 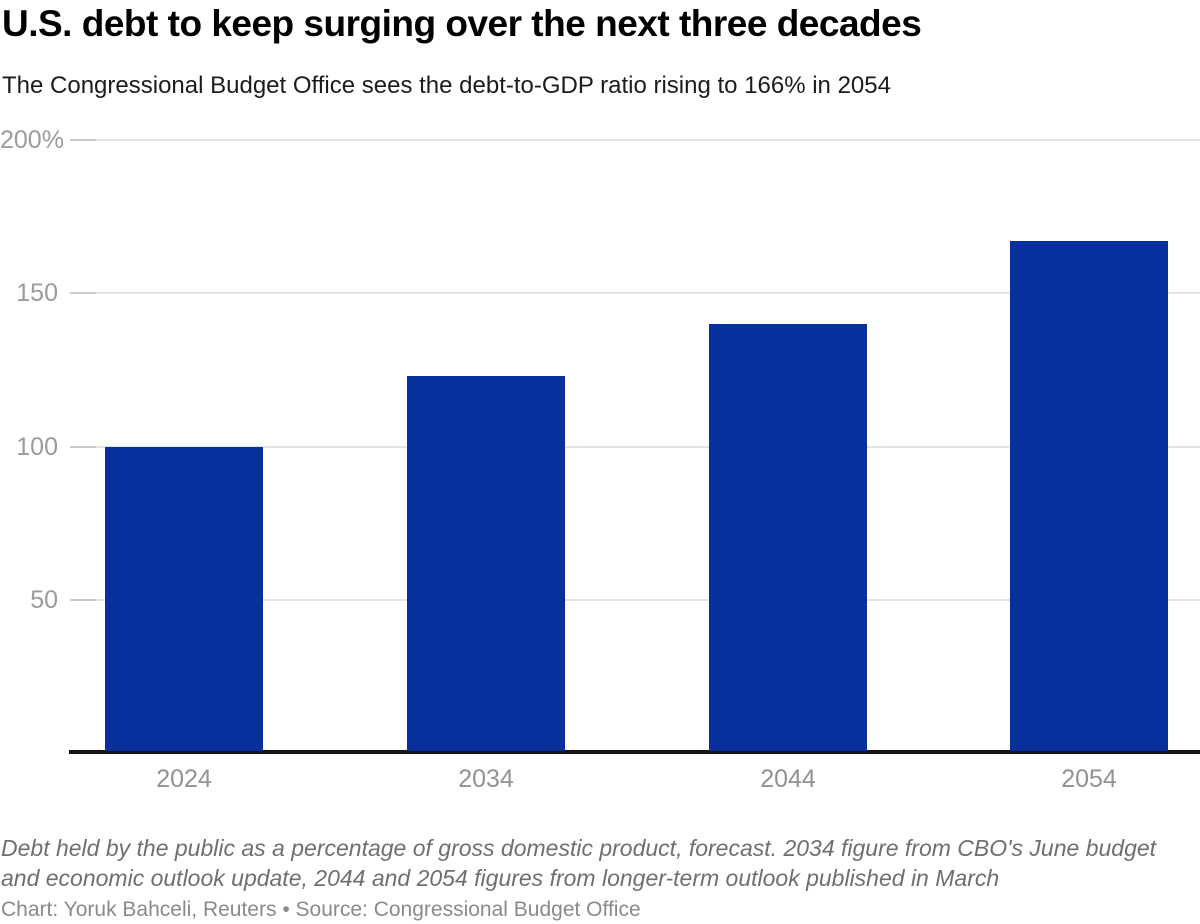 I want to click on y-axis-tick-label-100: 100, so click(x=37, y=446).